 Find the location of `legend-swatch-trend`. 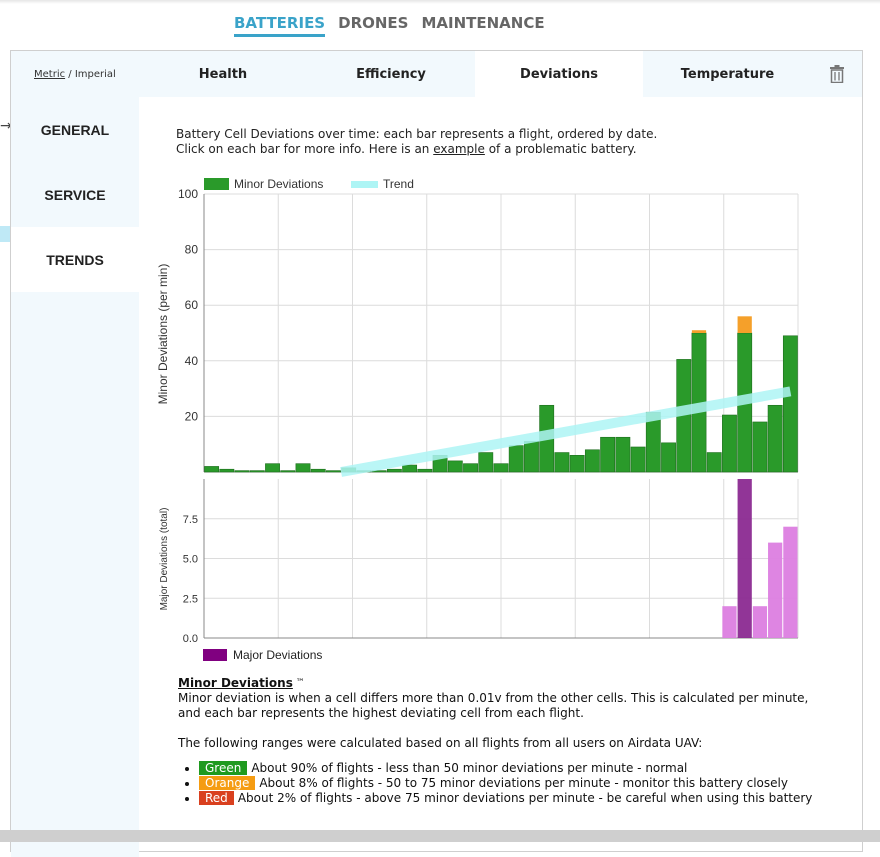

legend-swatch-trend is located at coordinates (364, 184).